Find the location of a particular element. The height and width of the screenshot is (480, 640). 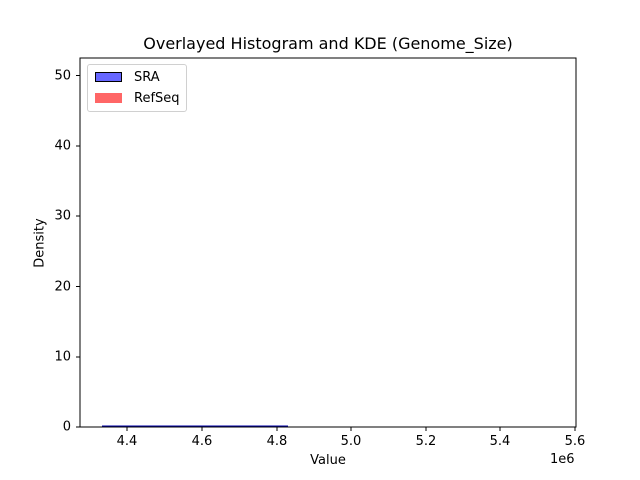

sra-swatch-icon is located at coordinates (108, 77).